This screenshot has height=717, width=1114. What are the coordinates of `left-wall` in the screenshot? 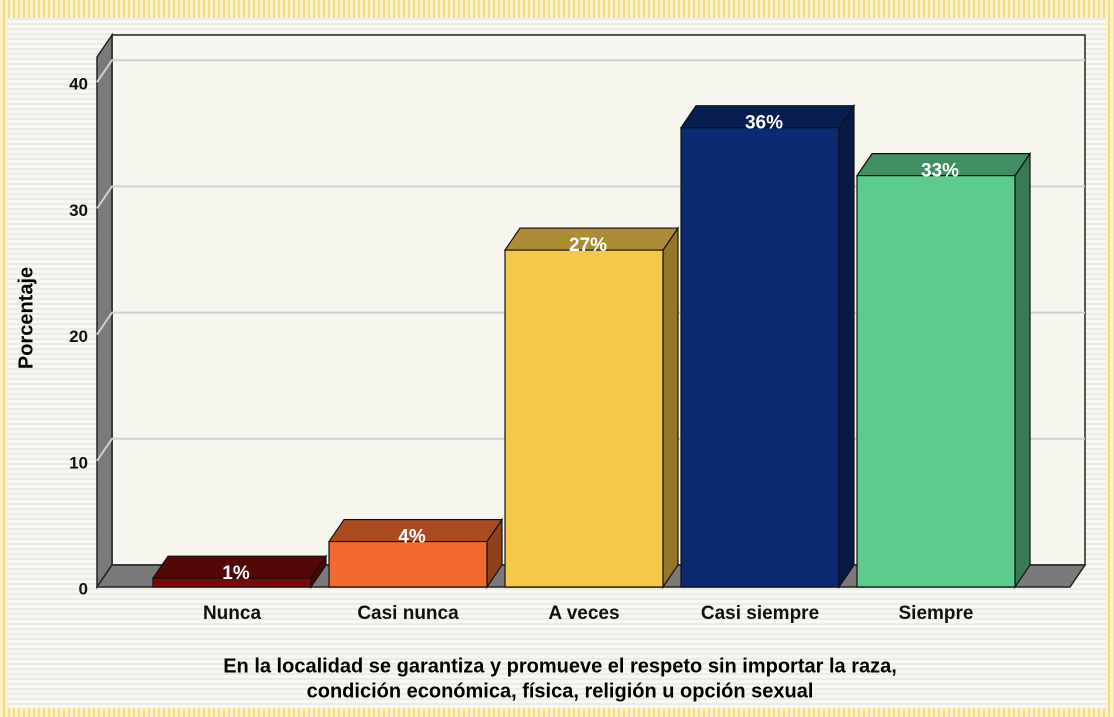 It's located at (104, 311).